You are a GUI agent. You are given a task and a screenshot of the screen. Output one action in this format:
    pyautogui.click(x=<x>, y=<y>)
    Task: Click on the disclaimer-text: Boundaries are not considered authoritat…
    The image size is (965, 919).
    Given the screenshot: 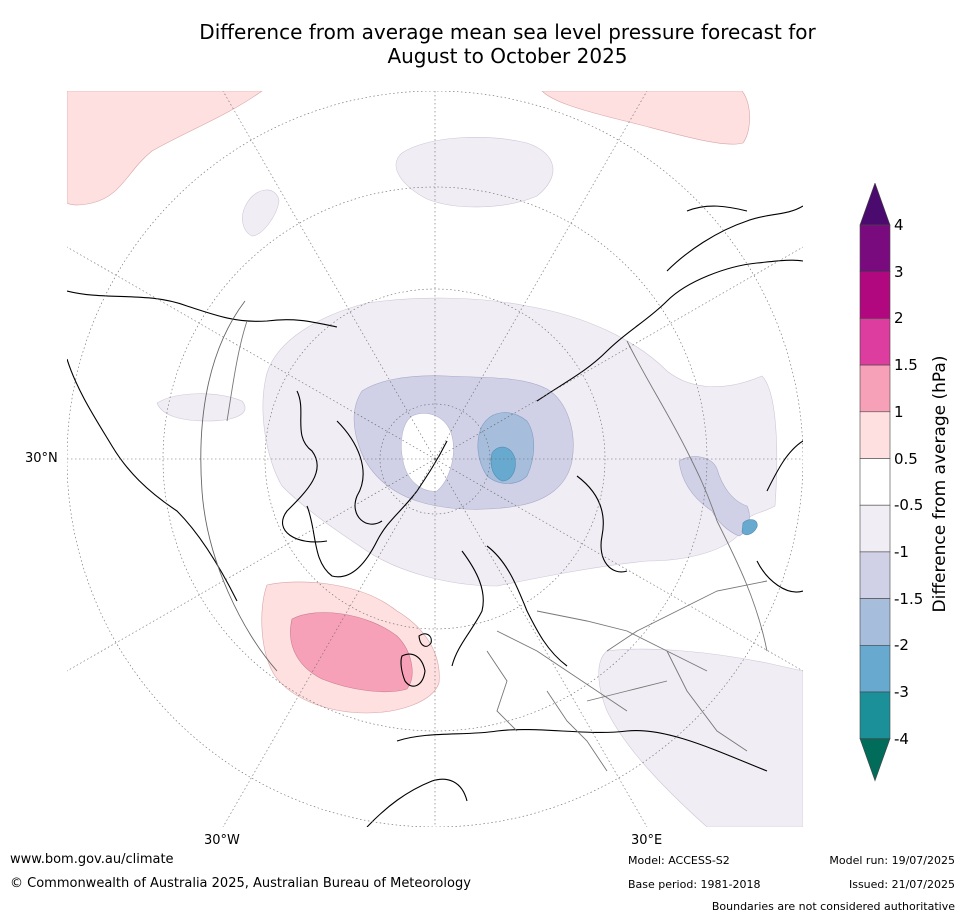 What is the action you would take?
    pyautogui.click(x=833, y=906)
    